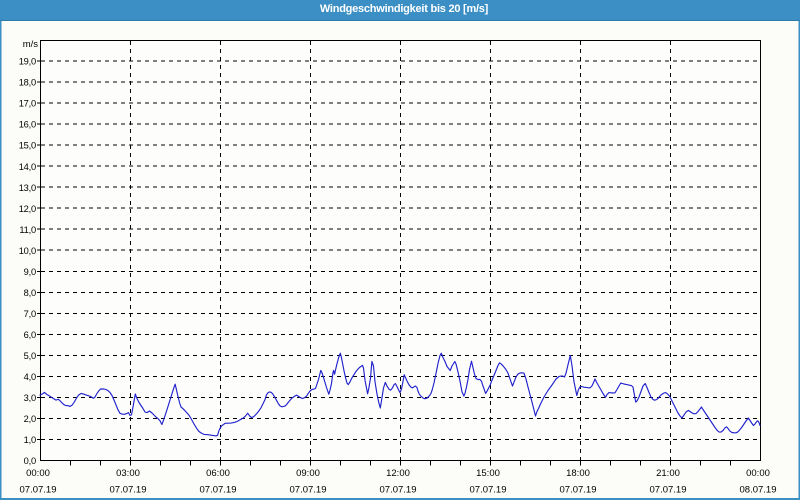 This screenshot has width=800, height=500. What do you see at coordinates (27, 125) in the screenshot?
I see `svg-text: 16,0` at bounding box center [27, 125].